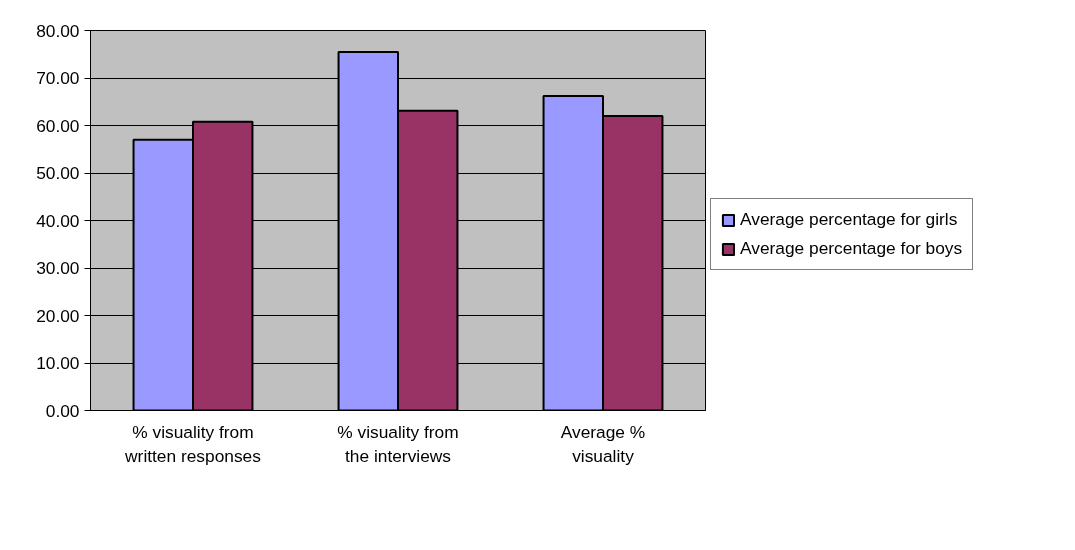  What do you see at coordinates (58, 173) in the screenshot?
I see `y-tick-label: 50.00` at bounding box center [58, 173].